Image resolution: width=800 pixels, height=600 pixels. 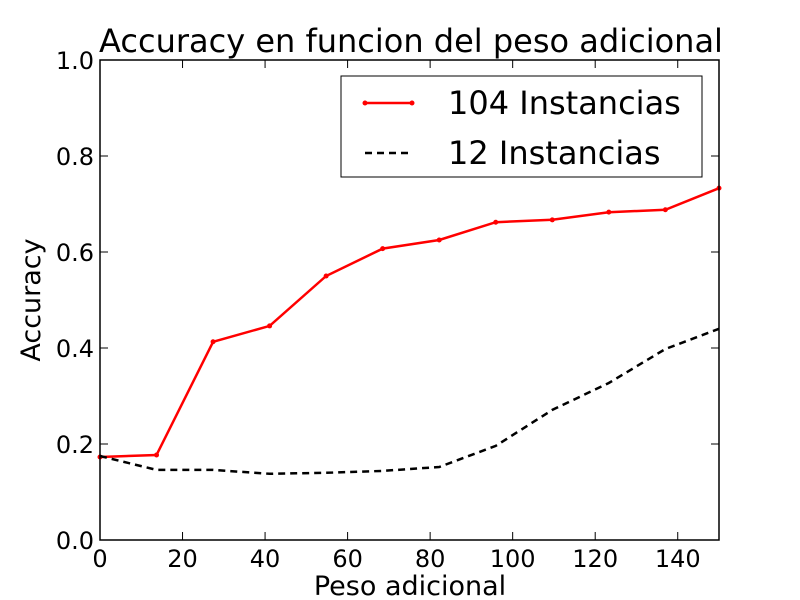 What do you see at coordinates (554, 153) in the screenshot?
I see `legend-label-1: 12 Instancias` at bounding box center [554, 153].